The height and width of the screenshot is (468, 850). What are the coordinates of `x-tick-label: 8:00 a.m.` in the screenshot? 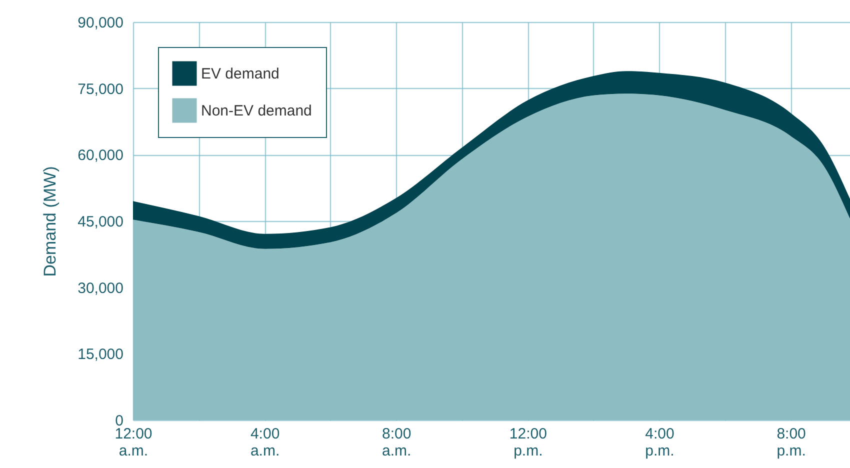 It's located at (397, 443).